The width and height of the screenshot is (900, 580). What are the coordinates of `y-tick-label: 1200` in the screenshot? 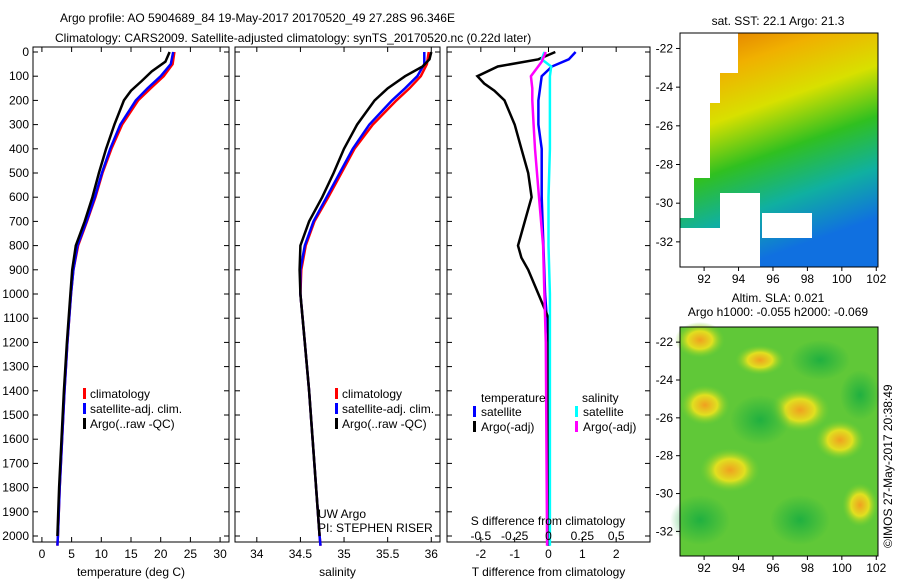 It's located at (15, 342).